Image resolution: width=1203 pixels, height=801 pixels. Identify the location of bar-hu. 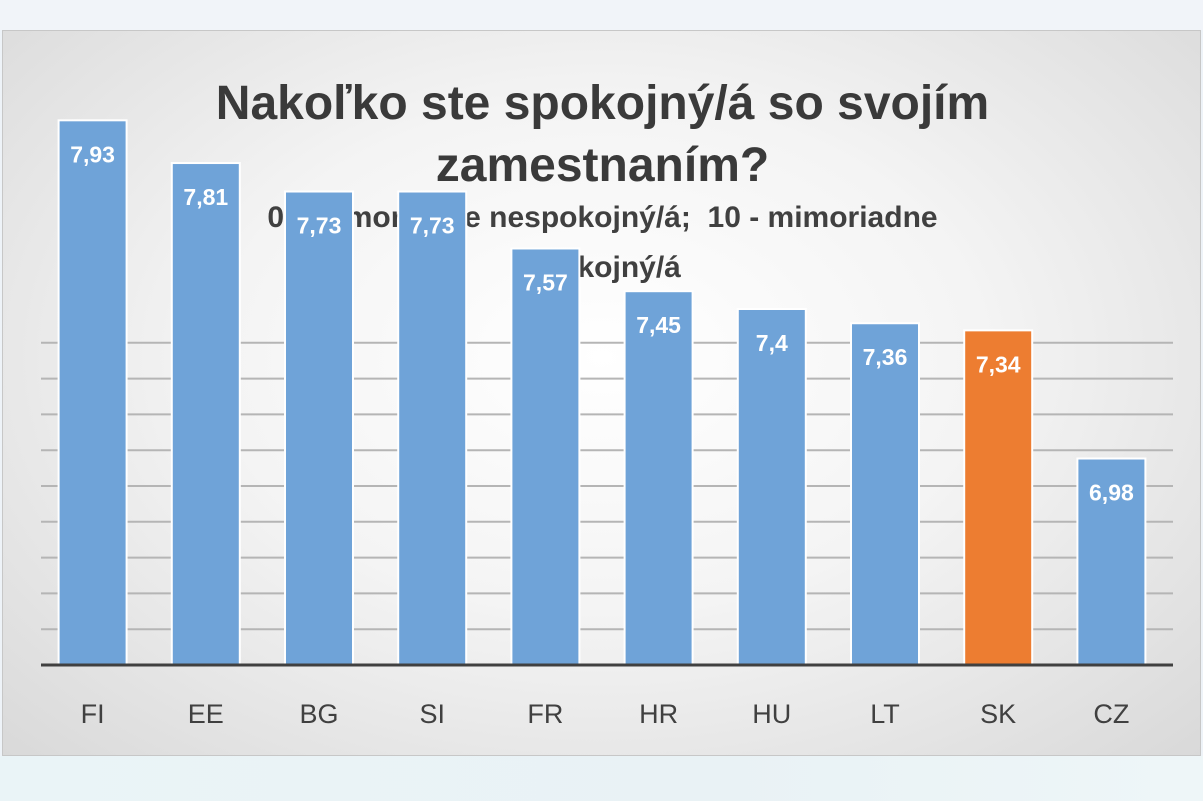
(771, 487).